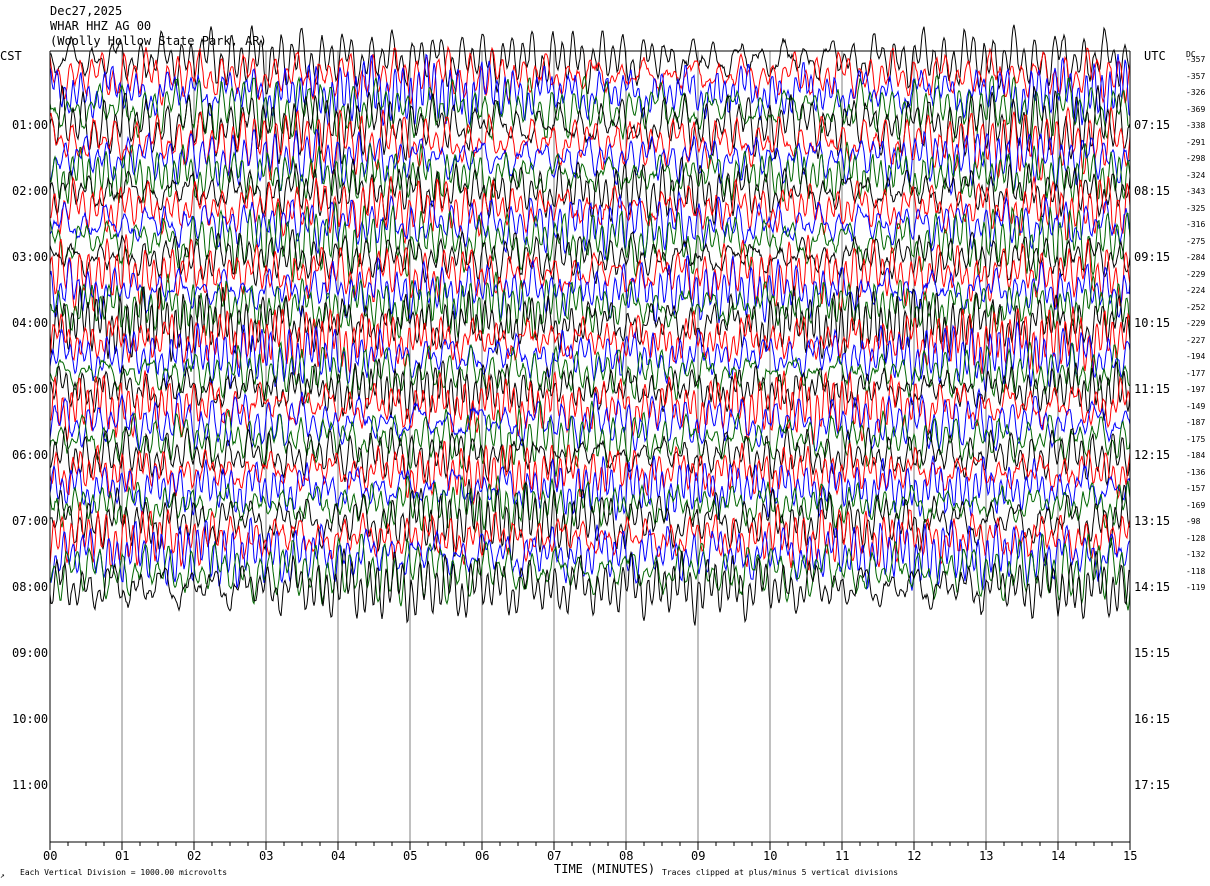 Image resolution: width=1210 pixels, height=886 pixels. Describe the element at coordinates (30, 389) in the screenshot. I see `left-hour-label: 05:00` at that location.